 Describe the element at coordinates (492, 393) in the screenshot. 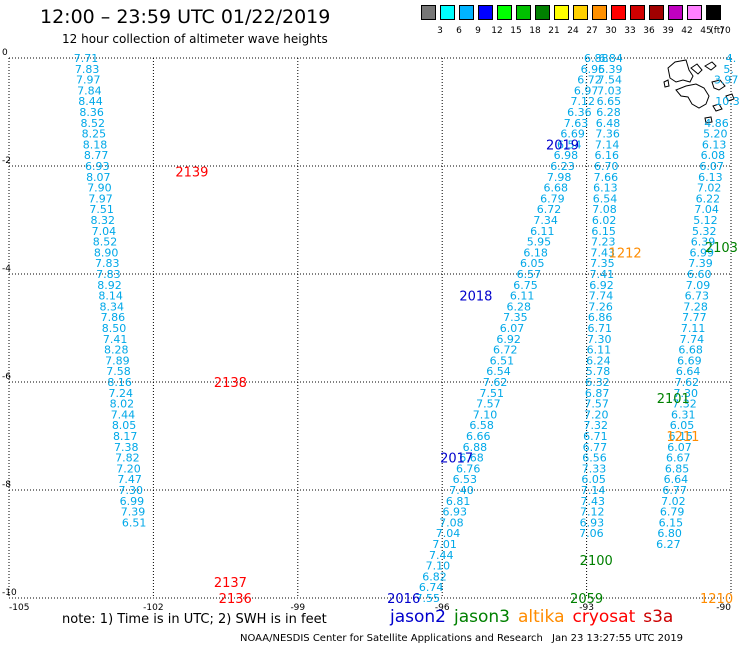

I see `wave-height-value: 7.51` at that location.